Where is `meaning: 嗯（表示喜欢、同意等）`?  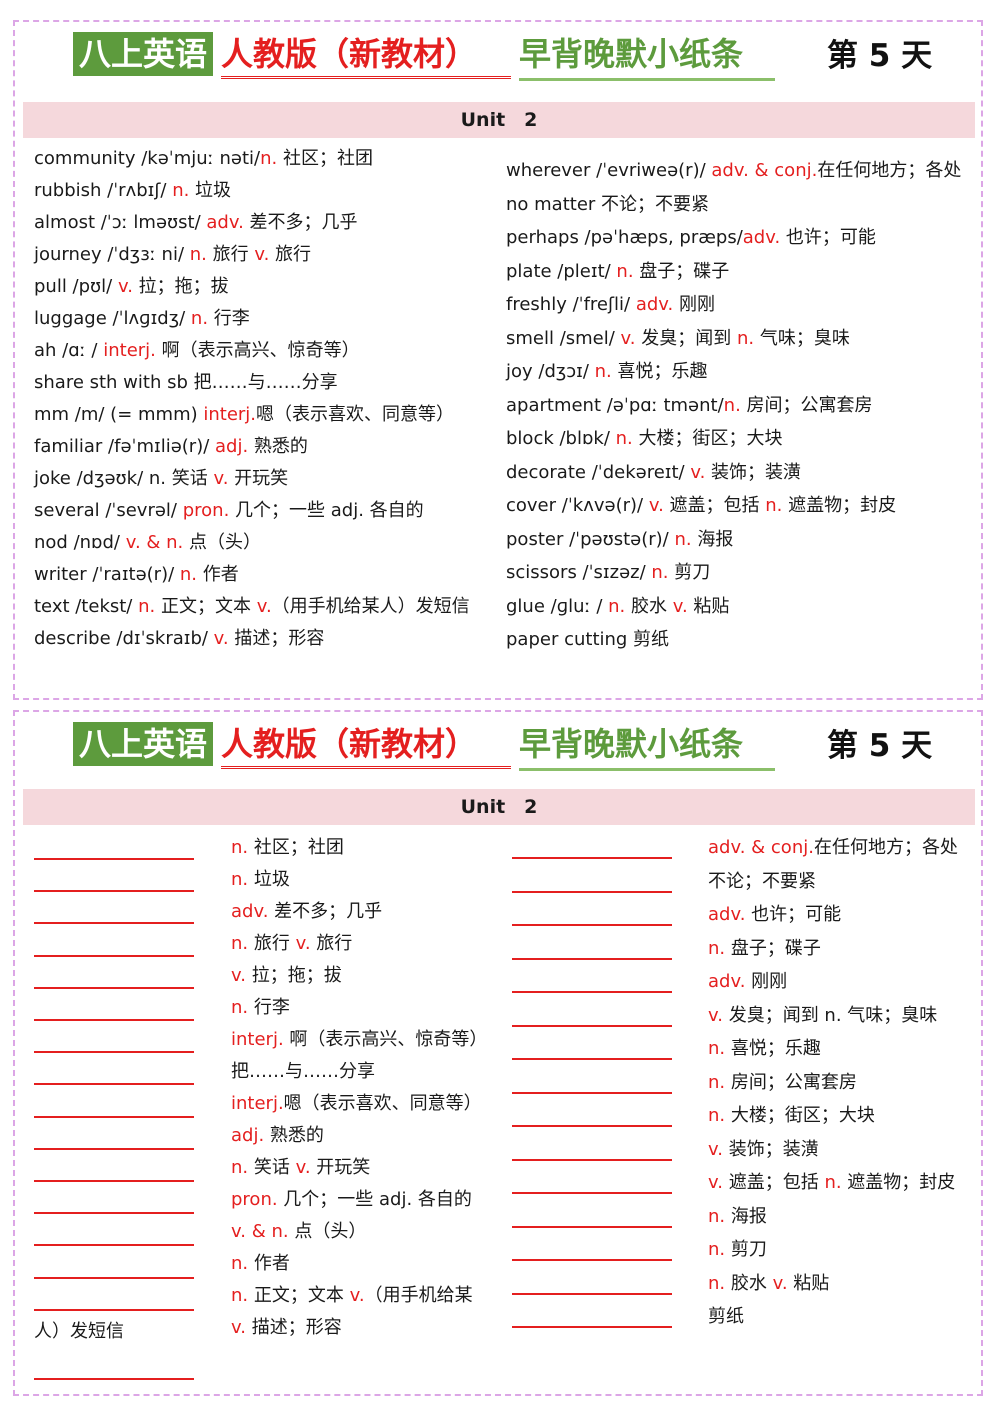 meaning: 嗯（表示喜欢、同意等） is located at coordinates (355, 414).